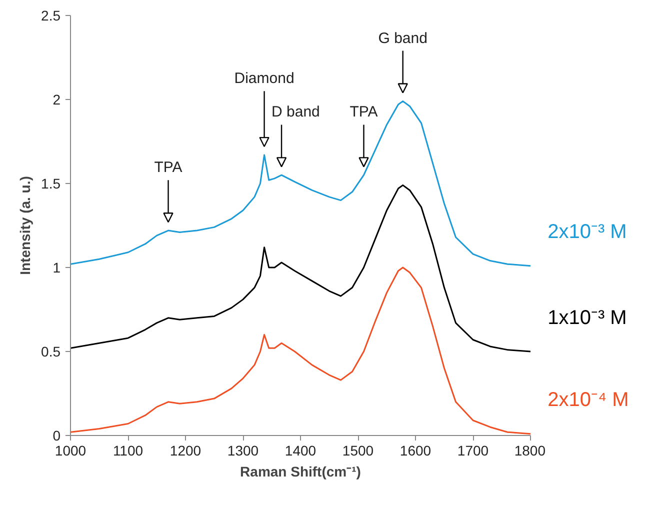 The height and width of the screenshot is (509, 657). What do you see at coordinates (56, 100) in the screenshot?
I see `y-tick-label: 2` at bounding box center [56, 100].